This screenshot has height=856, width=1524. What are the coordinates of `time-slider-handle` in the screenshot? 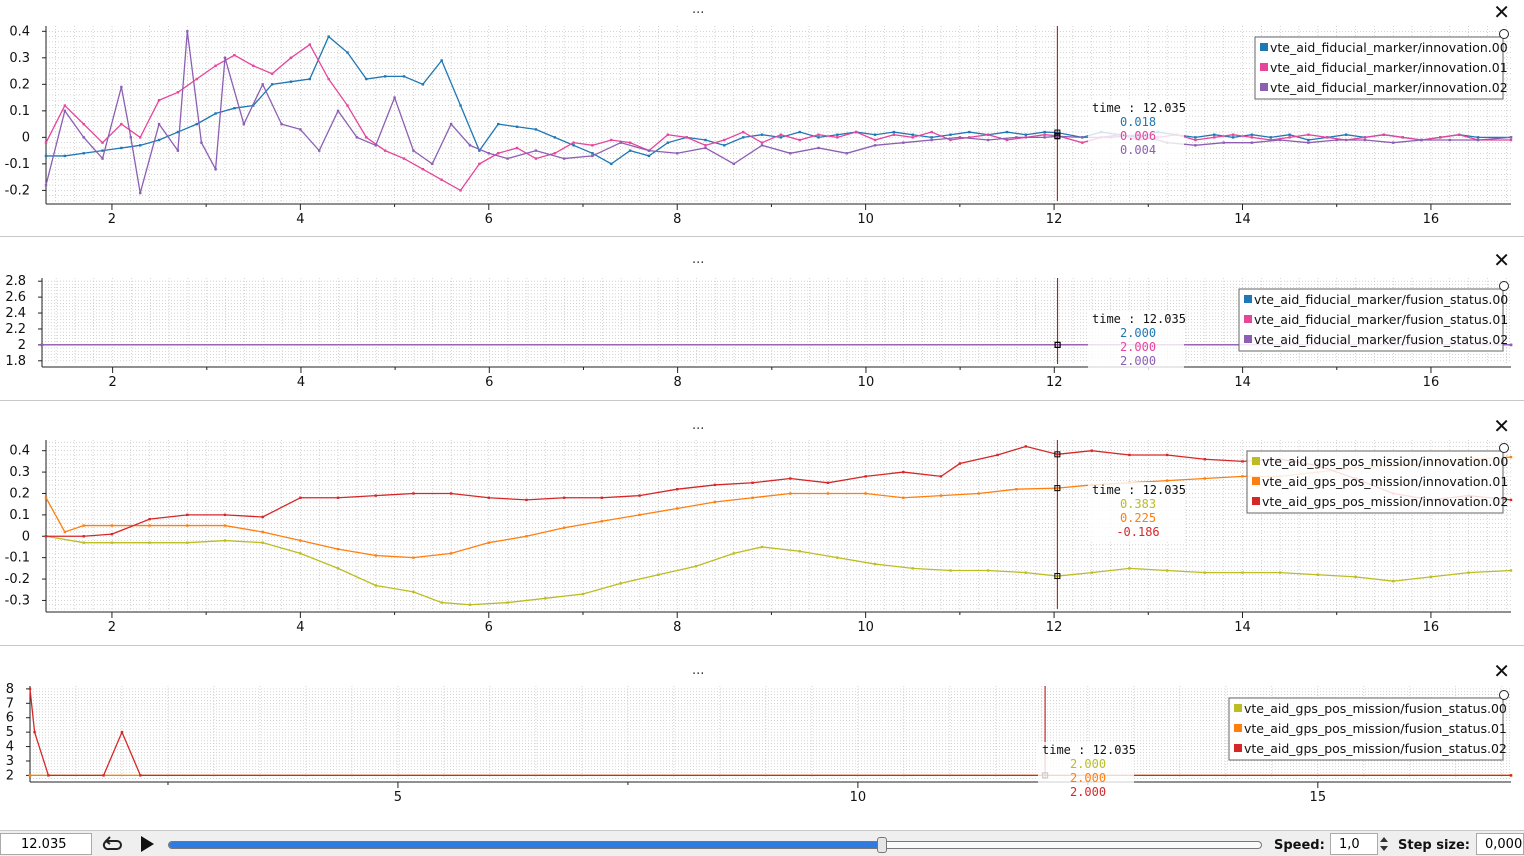 It's located at (882, 845).